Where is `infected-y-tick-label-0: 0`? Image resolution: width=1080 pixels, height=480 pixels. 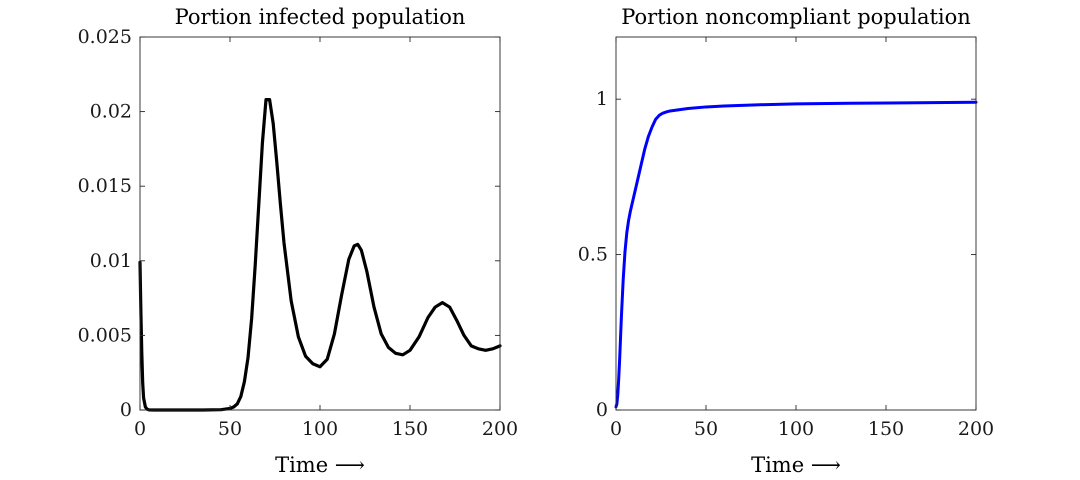 infected-y-tick-label-0: 0 is located at coordinates (126, 410).